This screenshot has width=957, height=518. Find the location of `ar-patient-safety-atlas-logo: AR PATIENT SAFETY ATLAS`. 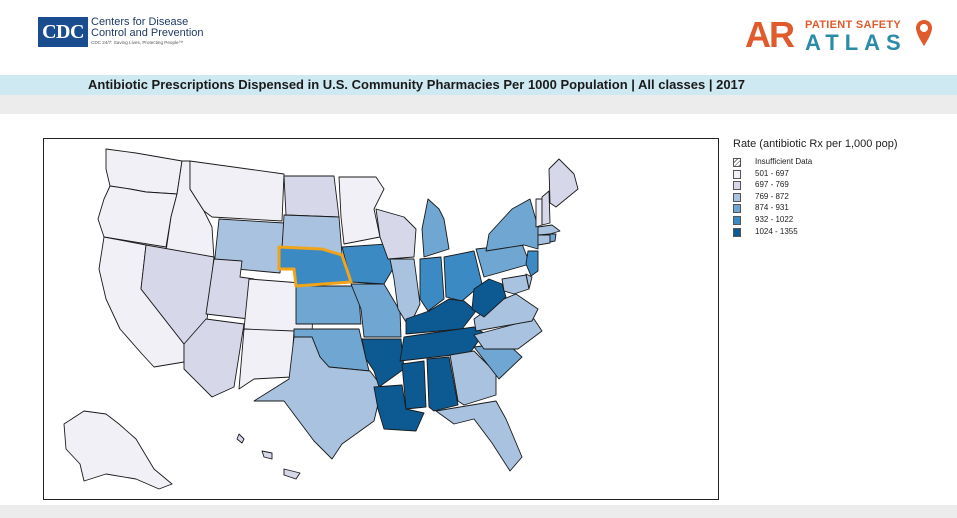

ar-patient-safety-atlas-logo: AR PATIENT SAFETY ATLAS is located at coordinates (840, 35).